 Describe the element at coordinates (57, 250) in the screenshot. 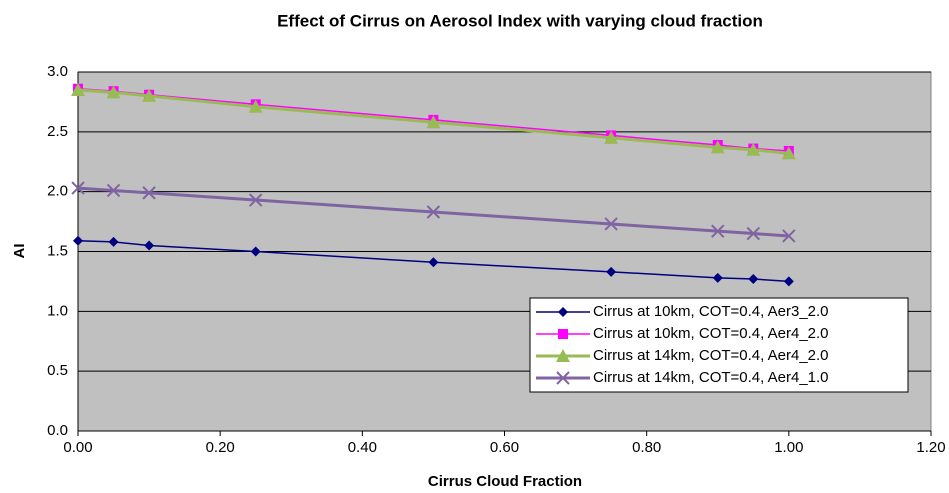

I see `y-tick-label: 1.5` at that location.